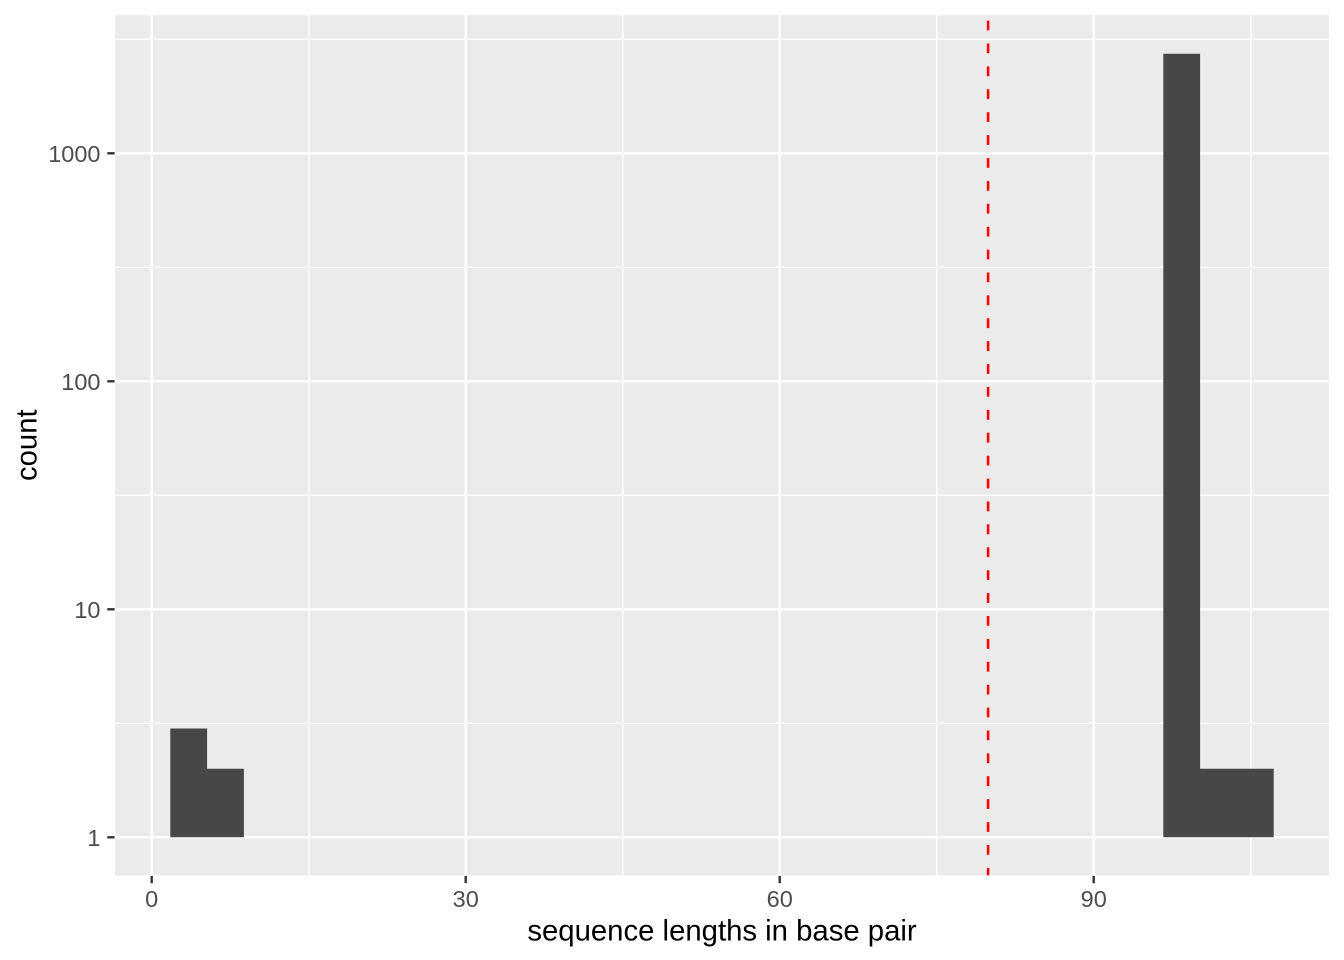  What do you see at coordinates (722, 931) in the screenshot?
I see `svg-text: sequence lengths in base pair` at bounding box center [722, 931].